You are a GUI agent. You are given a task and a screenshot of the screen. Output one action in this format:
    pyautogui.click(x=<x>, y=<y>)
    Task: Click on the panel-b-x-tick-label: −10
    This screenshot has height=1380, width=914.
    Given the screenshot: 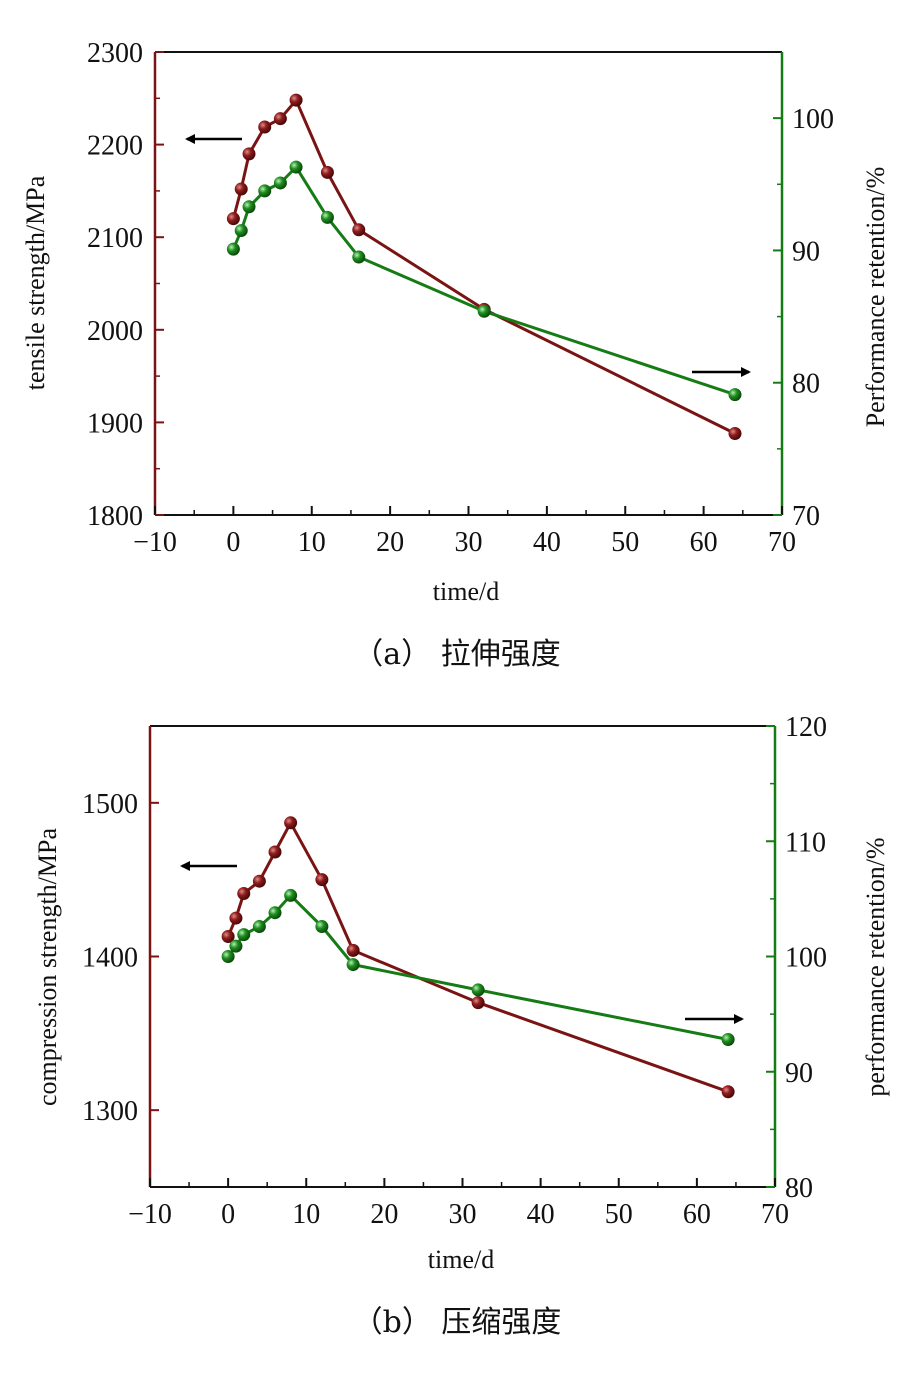 What is the action you would take?
    pyautogui.click(x=150, y=1214)
    